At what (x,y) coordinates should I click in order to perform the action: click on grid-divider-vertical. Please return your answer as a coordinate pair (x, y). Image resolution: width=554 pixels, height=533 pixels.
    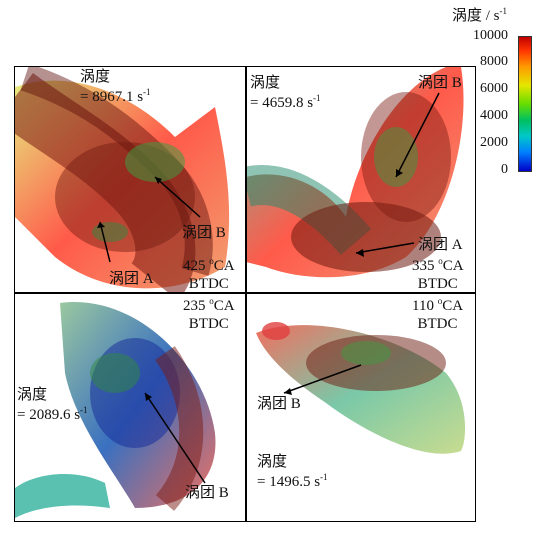
    Looking at the image, I should click on (246, 294).